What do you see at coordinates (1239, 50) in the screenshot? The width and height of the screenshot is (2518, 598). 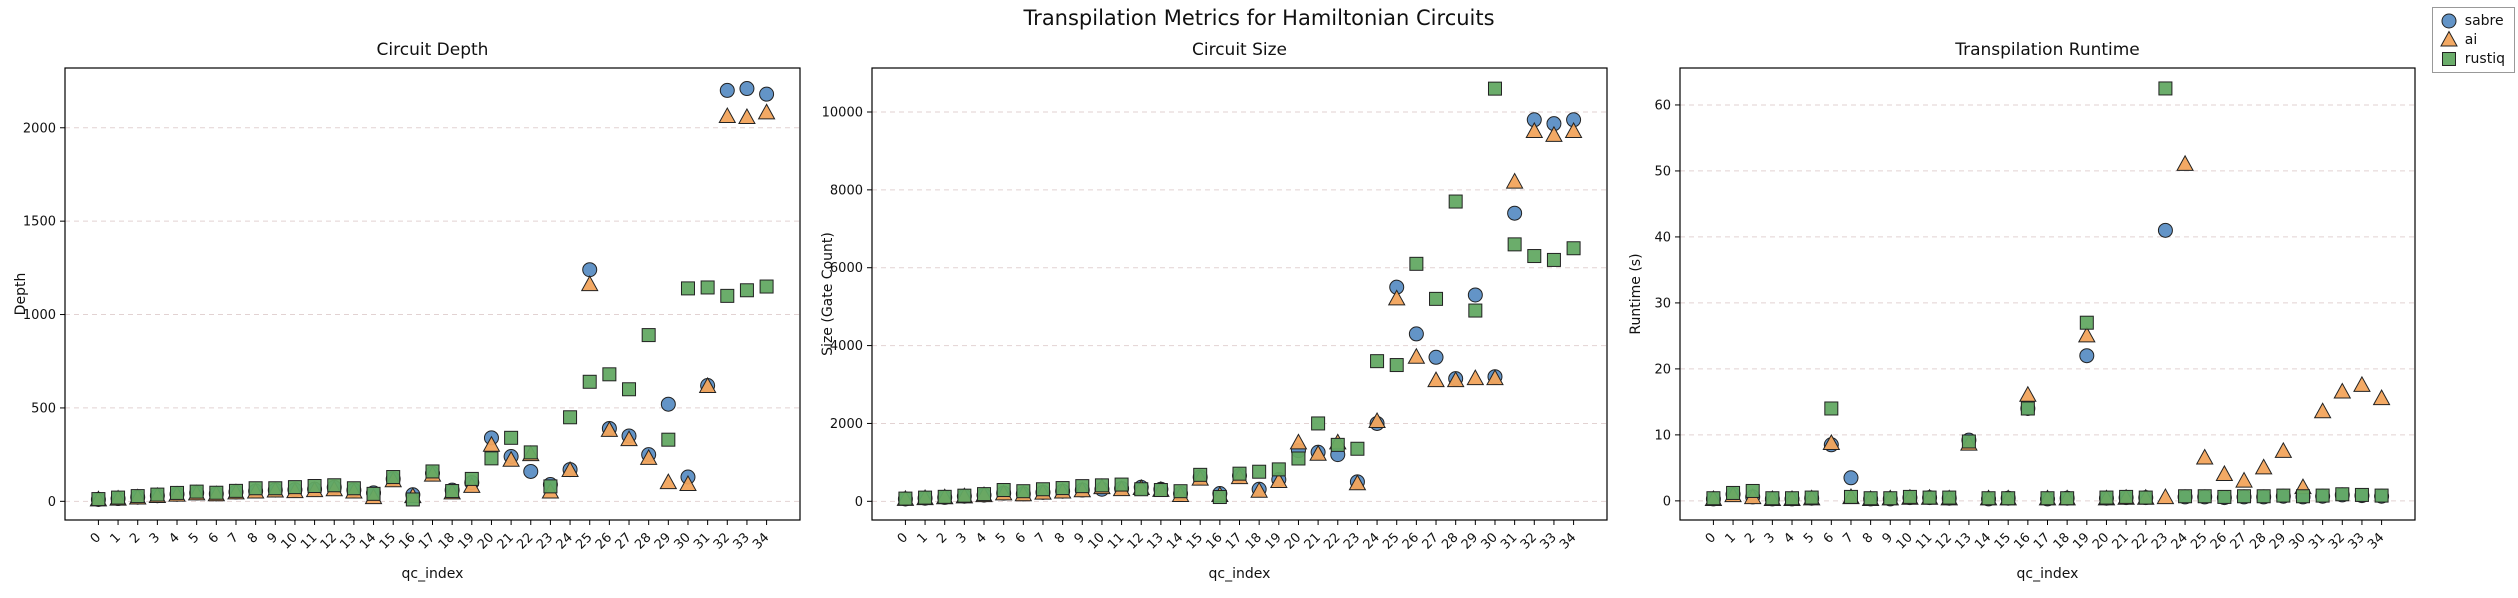 I see `subplot-title-circuit-size: Circuit Size` at bounding box center [1239, 50].